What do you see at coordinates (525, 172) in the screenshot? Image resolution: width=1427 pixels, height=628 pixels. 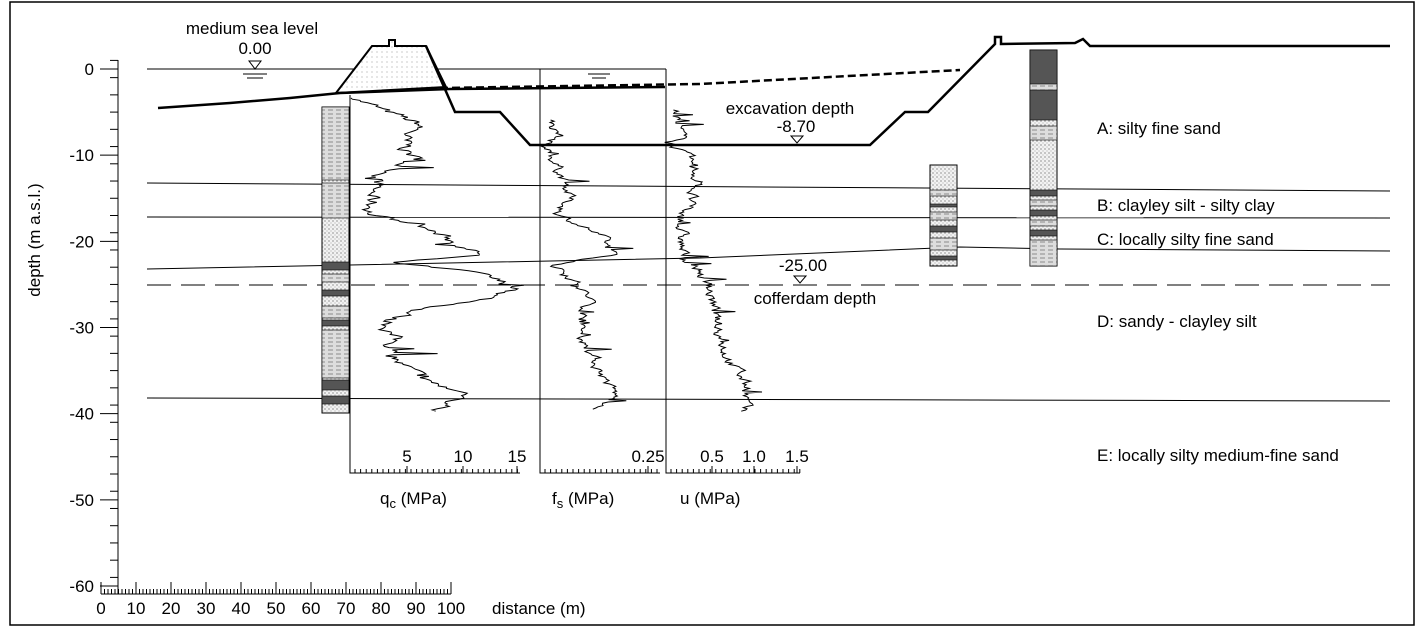 I see `water-symbols` at bounding box center [525, 172].